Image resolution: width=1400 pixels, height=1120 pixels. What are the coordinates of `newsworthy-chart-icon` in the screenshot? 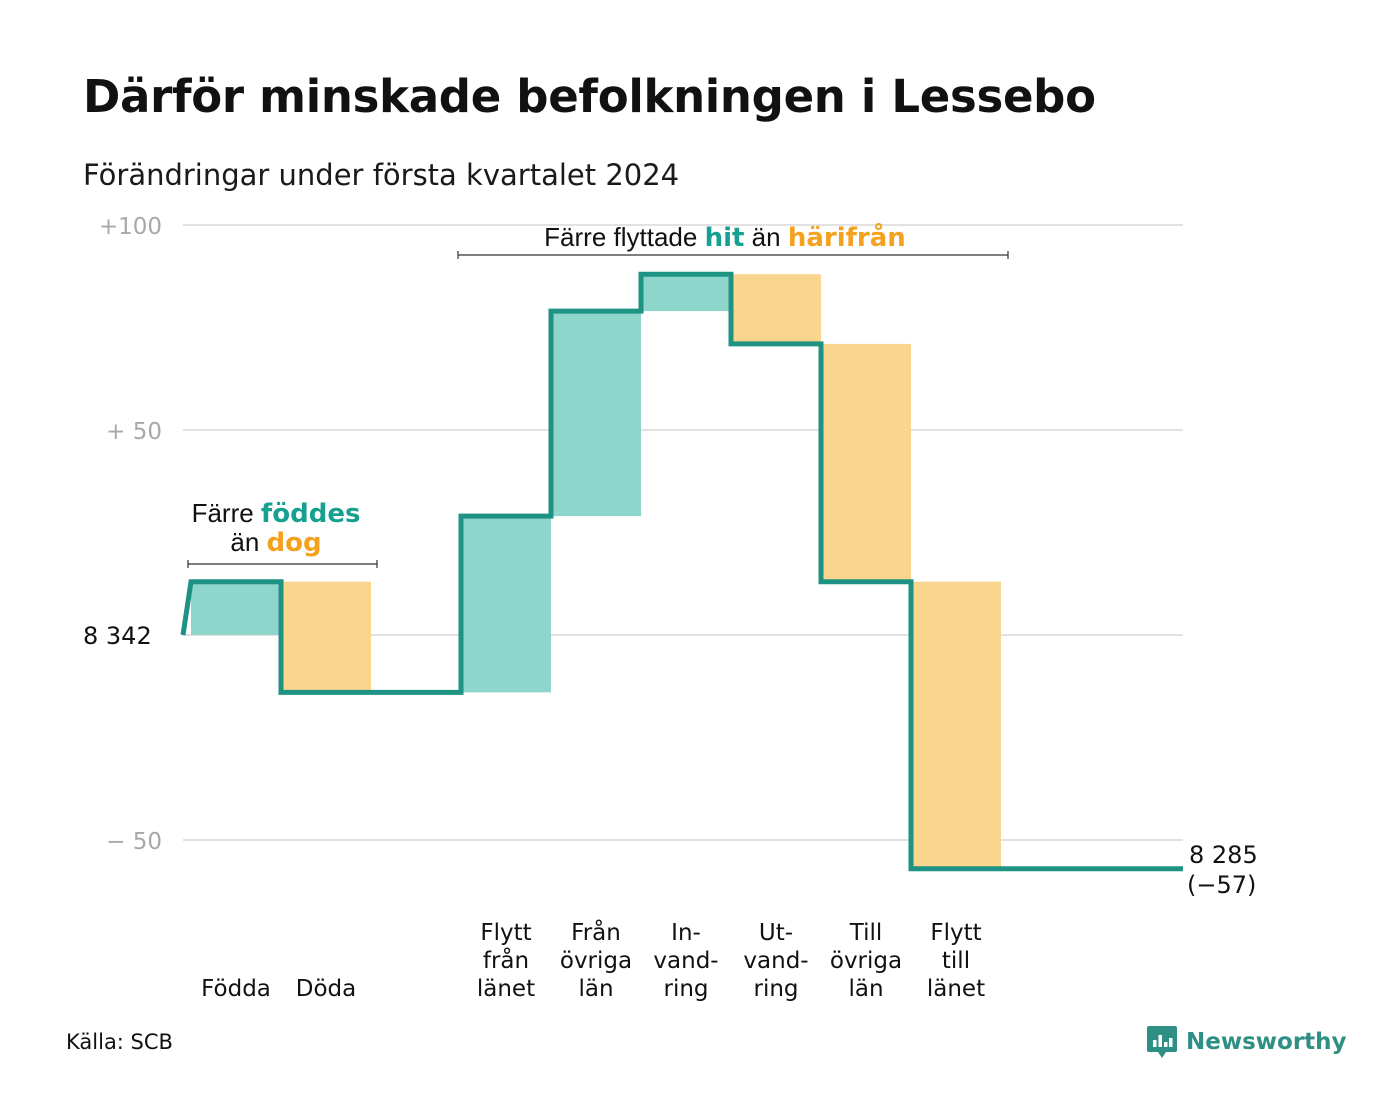 It's located at (1162, 1042).